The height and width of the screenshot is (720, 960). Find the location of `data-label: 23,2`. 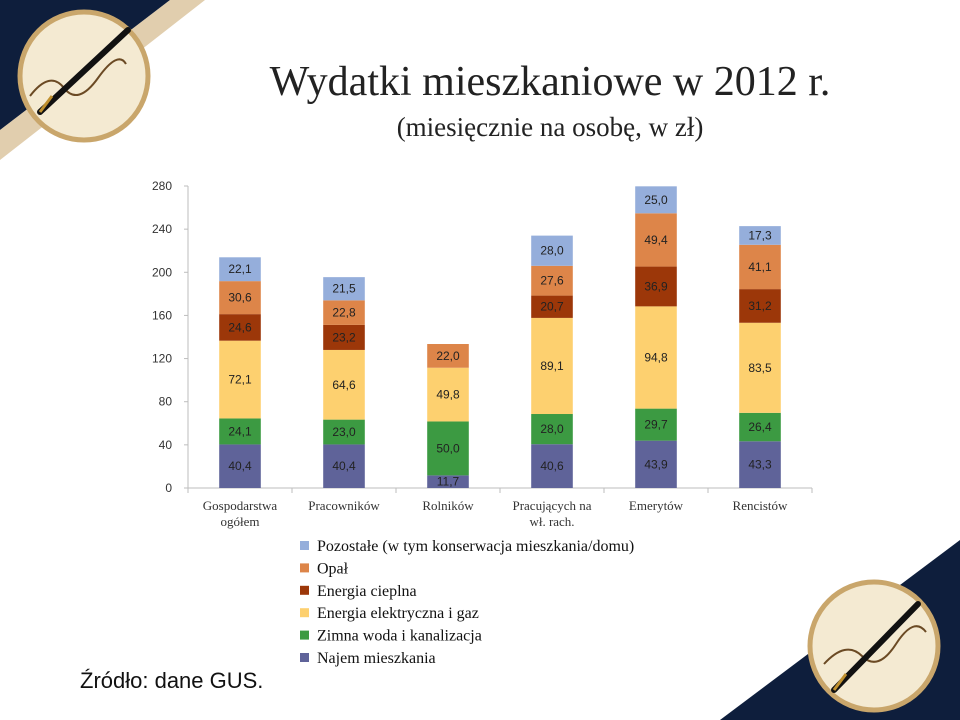

data-label: 23,2 is located at coordinates (344, 337).